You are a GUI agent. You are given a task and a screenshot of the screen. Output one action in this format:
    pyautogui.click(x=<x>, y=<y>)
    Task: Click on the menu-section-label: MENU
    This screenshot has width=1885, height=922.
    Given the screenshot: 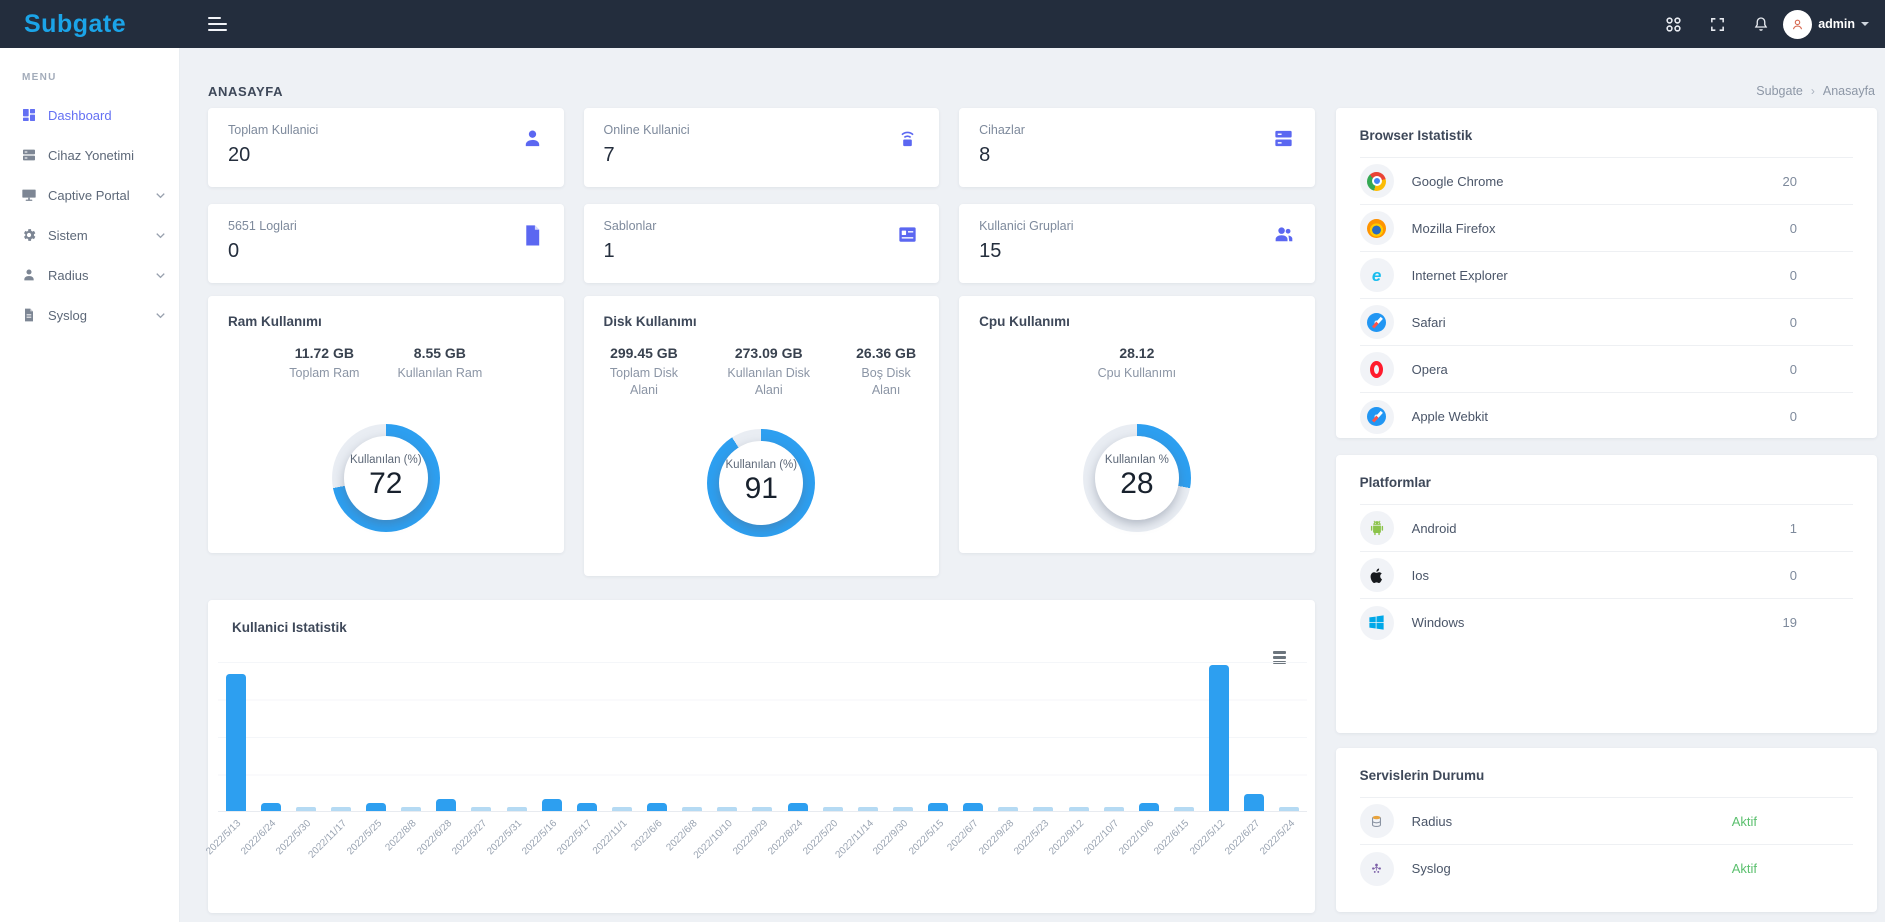 What is the action you would take?
    pyautogui.click(x=39, y=77)
    